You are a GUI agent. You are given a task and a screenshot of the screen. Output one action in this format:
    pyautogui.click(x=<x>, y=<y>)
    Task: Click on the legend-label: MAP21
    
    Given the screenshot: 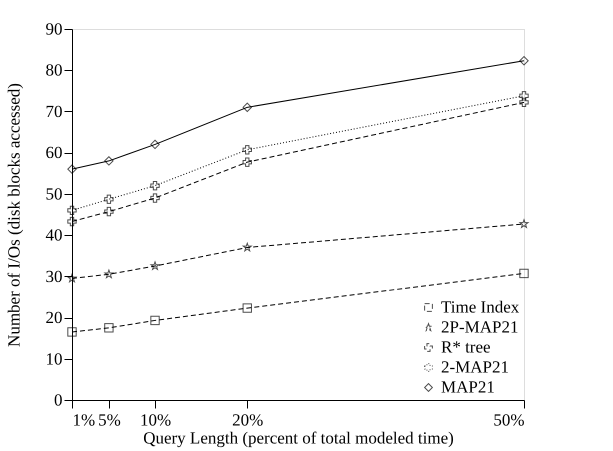 What is the action you would take?
    pyautogui.click(x=468, y=387)
    